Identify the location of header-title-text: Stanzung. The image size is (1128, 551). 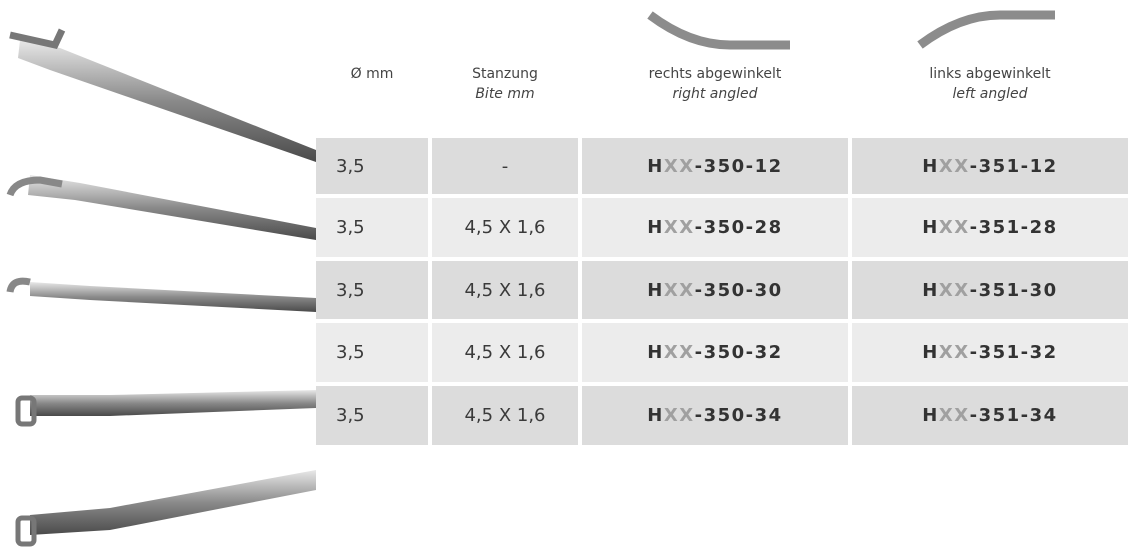
(505, 74).